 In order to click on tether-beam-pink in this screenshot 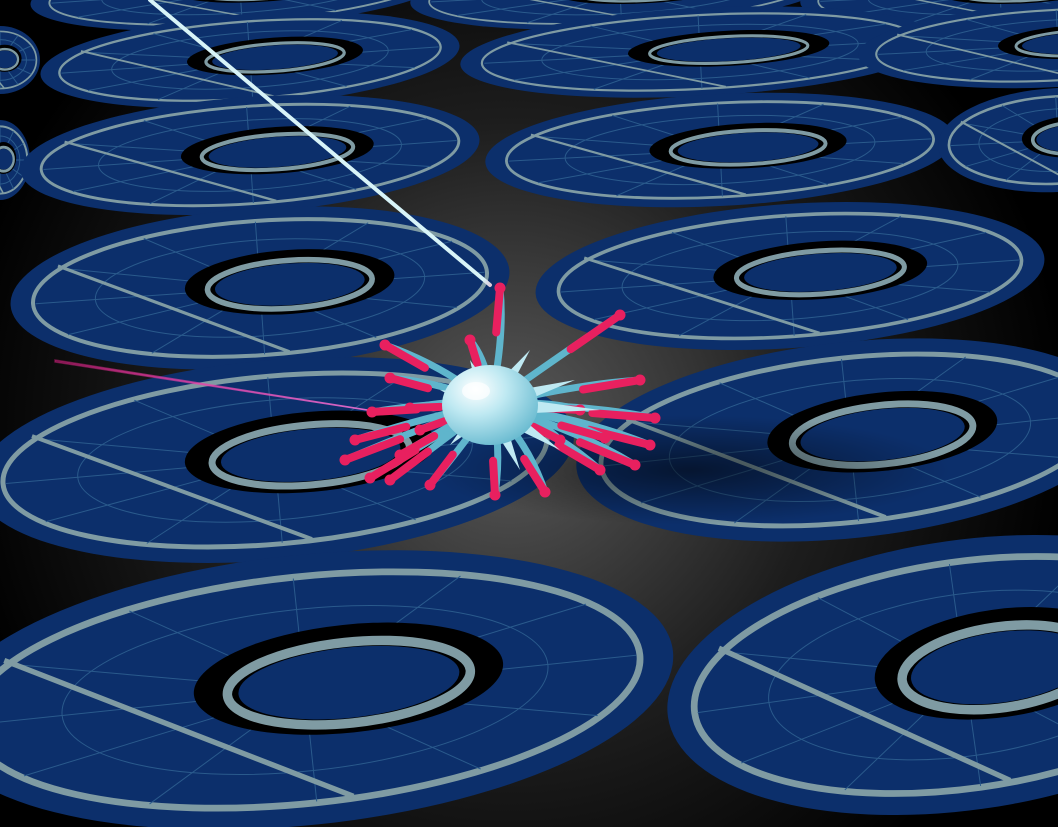, I will do `click(217, 386)`.